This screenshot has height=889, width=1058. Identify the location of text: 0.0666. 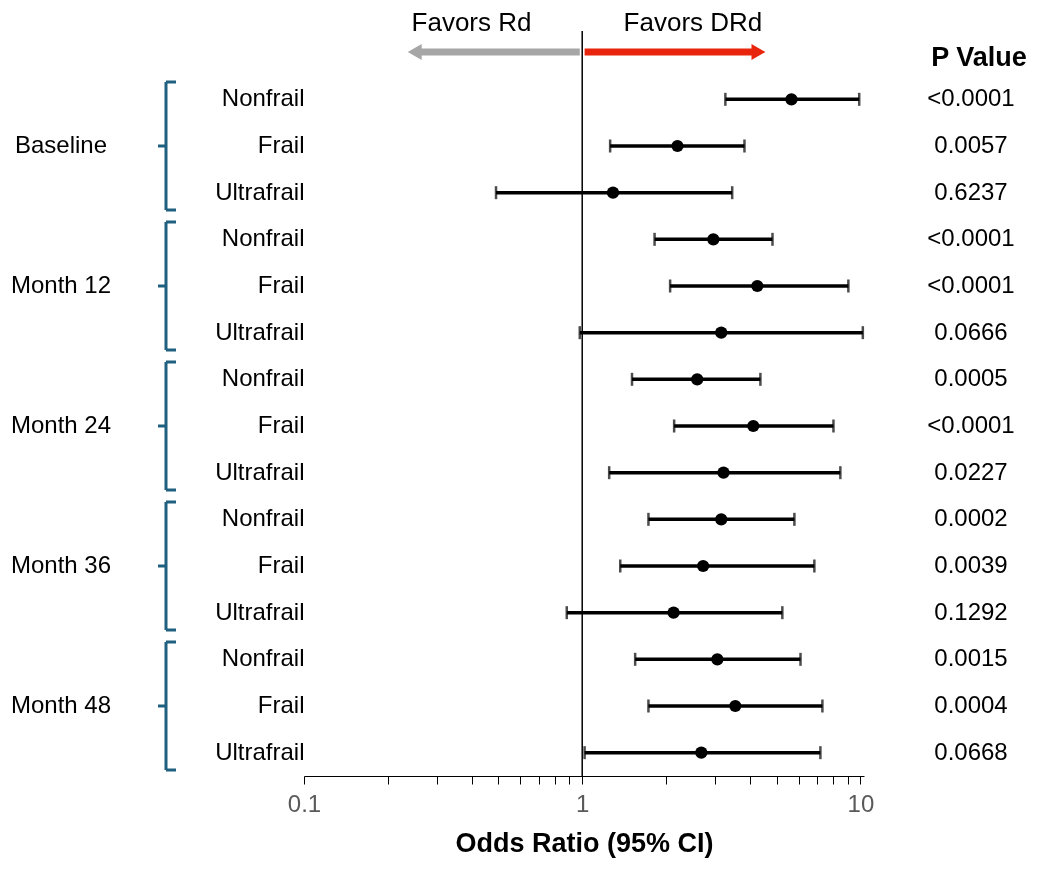
(971, 331).